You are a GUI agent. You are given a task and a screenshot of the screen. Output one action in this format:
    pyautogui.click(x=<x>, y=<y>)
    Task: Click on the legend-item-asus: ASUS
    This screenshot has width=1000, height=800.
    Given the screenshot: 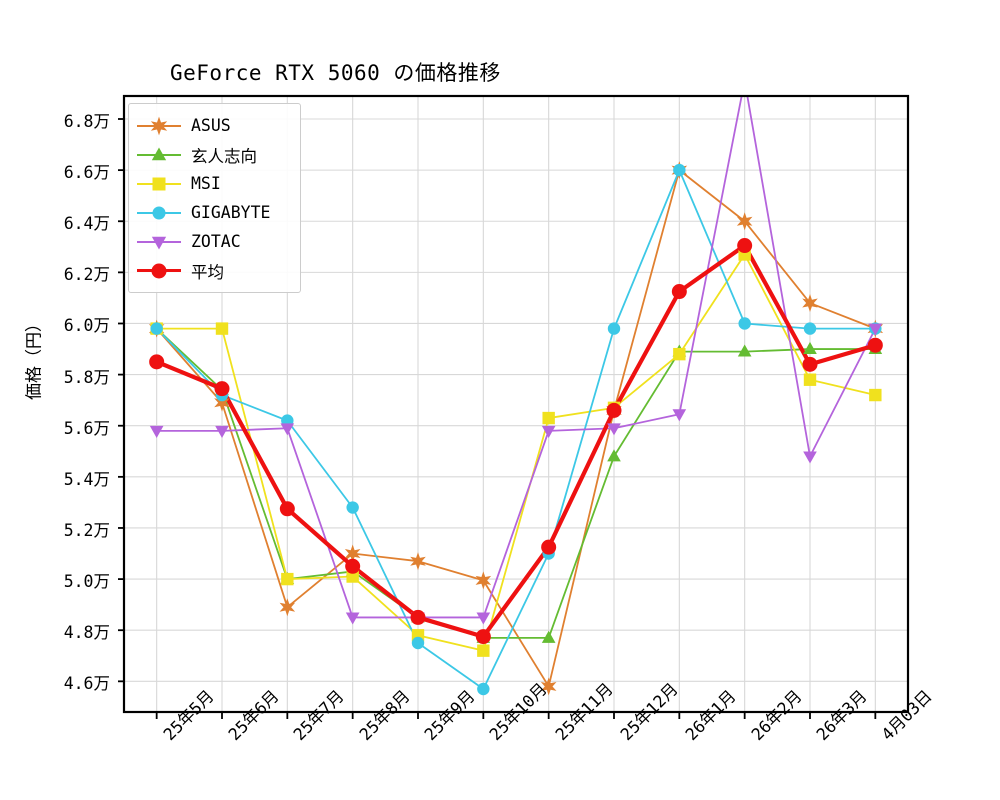 What is the action you would take?
    pyautogui.click(x=214, y=125)
    